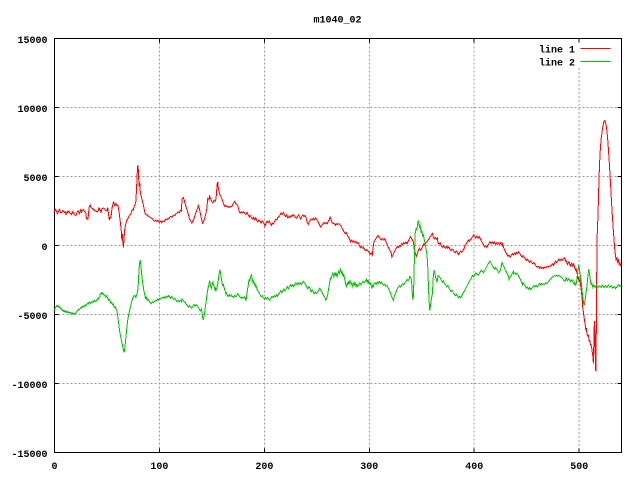 The height and width of the screenshot is (480, 640). What do you see at coordinates (29, 455) in the screenshot?
I see `svg-text: -15000` at bounding box center [29, 455].